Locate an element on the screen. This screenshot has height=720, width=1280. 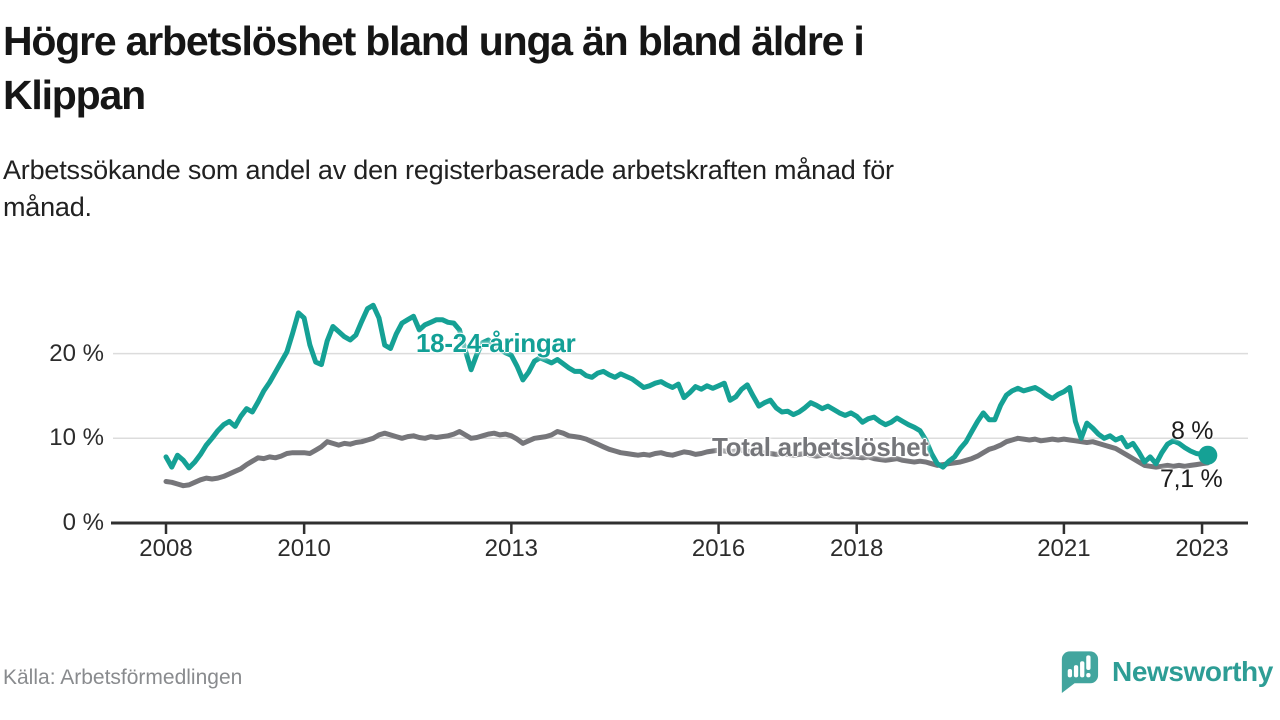
x-tick-label: 2013 is located at coordinates (511, 548).